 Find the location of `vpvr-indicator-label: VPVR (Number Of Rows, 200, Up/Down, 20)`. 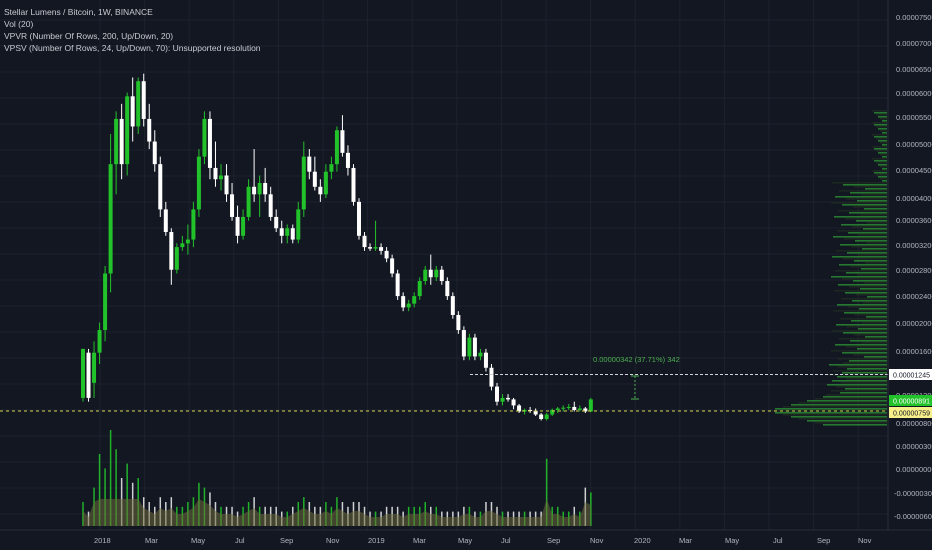

vpvr-indicator-label: VPVR (Number Of Rows, 200, Up/Down, 20) is located at coordinates (89, 36).